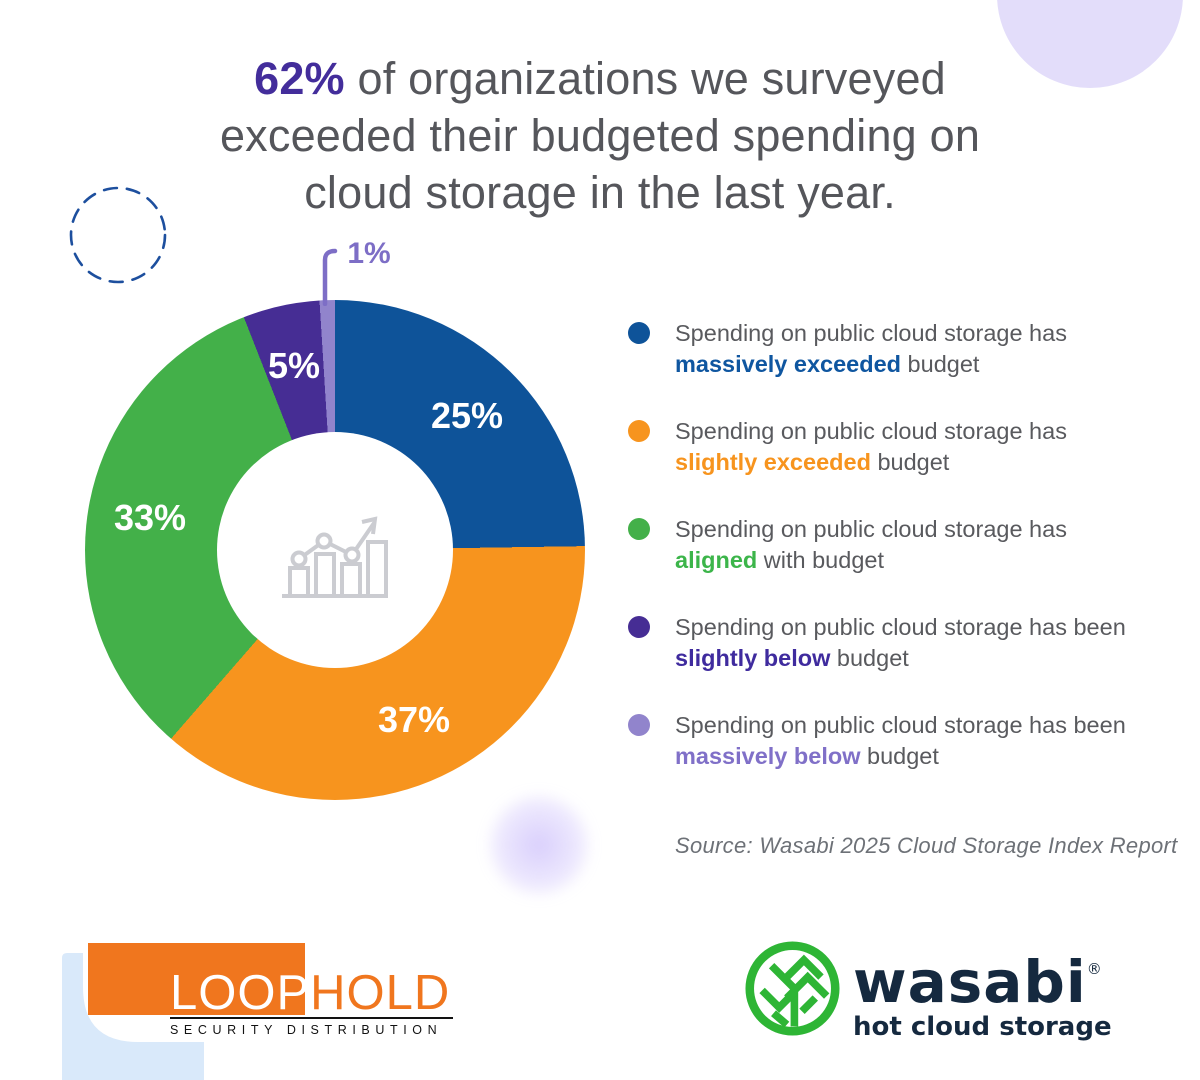 The height and width of the screenshot is (1080, 1200). Describe the element at coordinates (311, 1018) in the screenshot. I see `loophold-divider` at that location.